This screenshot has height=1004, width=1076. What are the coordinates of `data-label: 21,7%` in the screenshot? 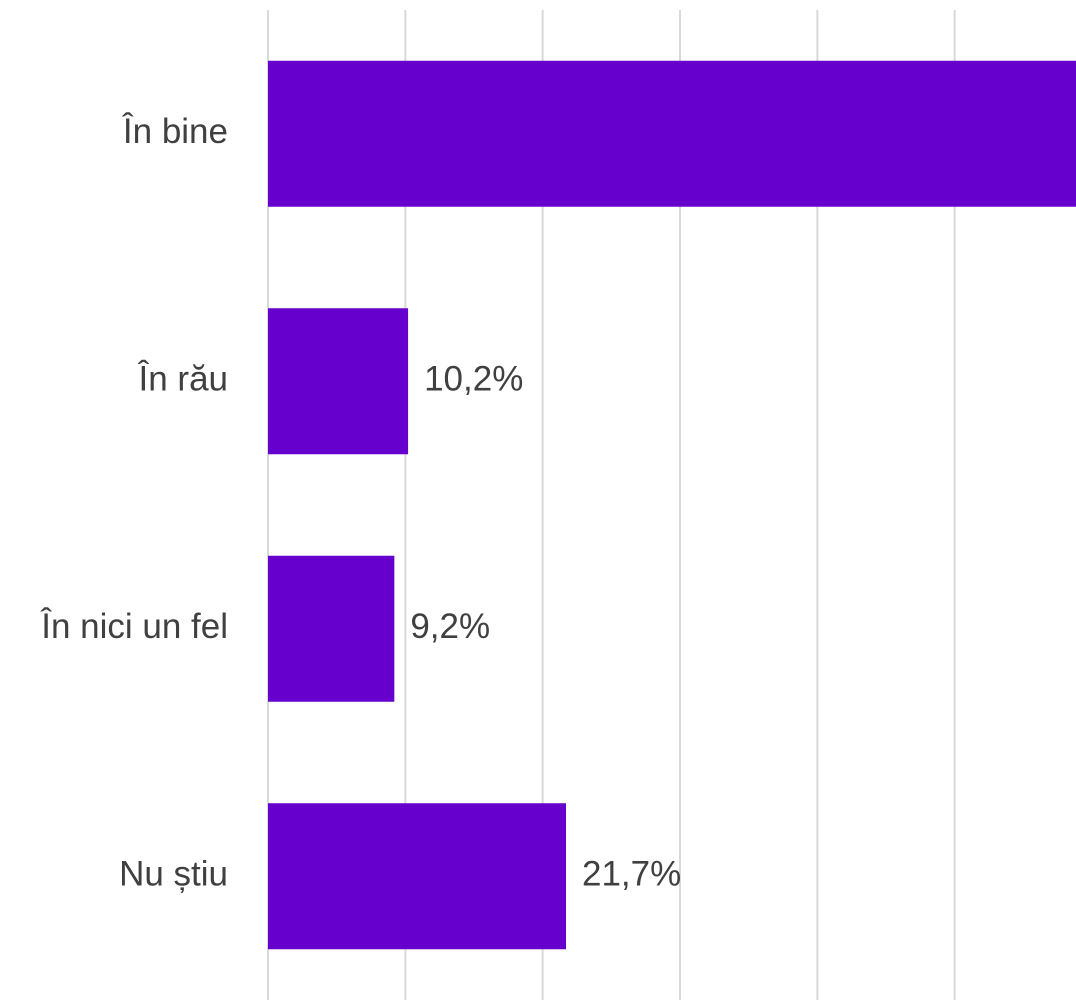 It's located at (631, 874).